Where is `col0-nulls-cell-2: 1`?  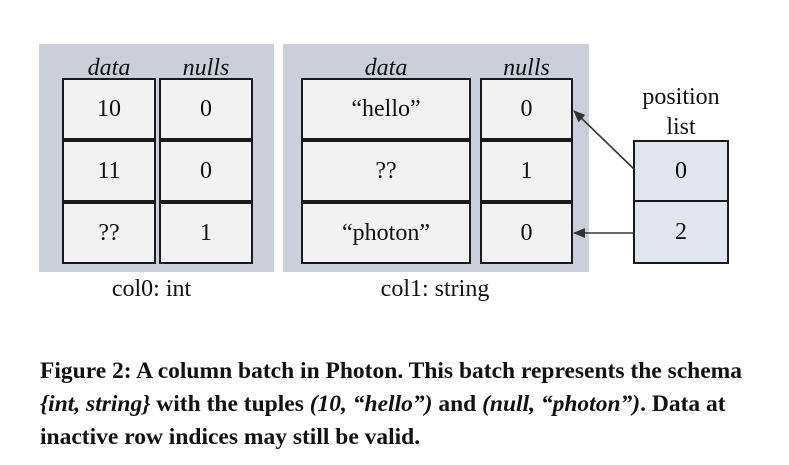
col0-nulls-cell-2: 1 is located at coordinates (206, 233).